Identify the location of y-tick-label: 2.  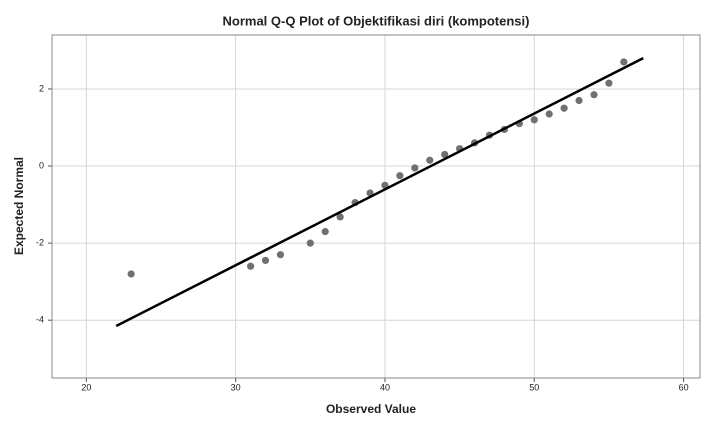
(41, 88).